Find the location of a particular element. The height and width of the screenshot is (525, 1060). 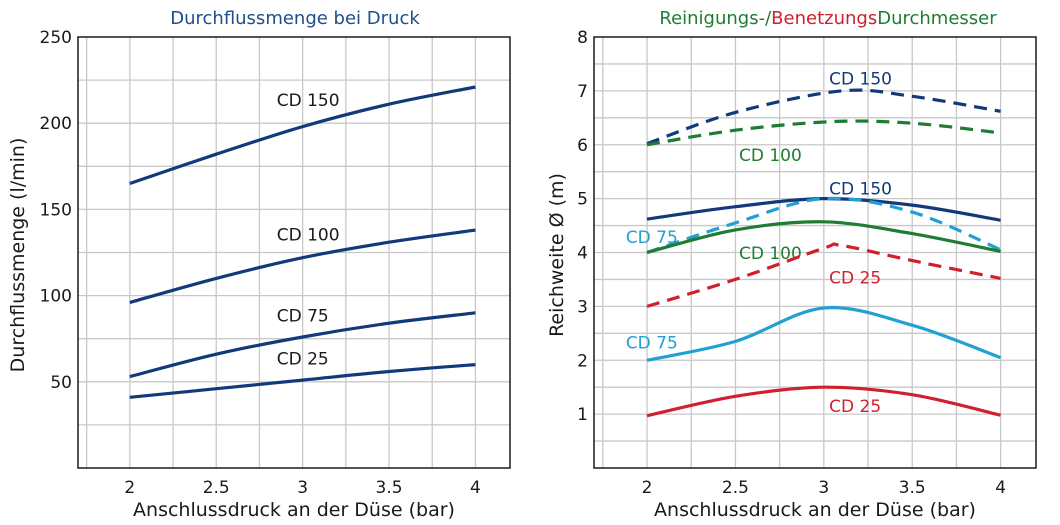

y-tick-label: 7 is located at coordinates (582, 92).